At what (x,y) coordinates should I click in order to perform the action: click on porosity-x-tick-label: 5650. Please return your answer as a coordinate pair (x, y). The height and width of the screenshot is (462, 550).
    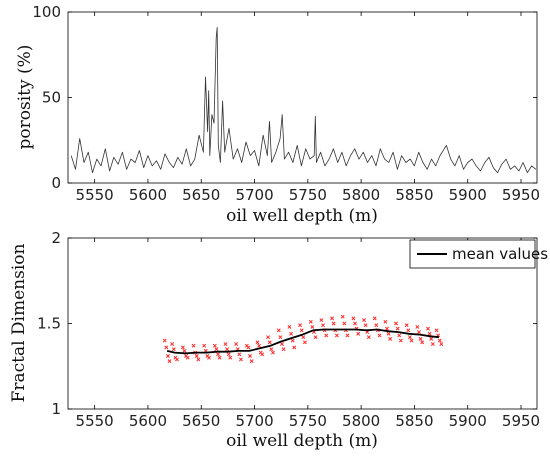
    Looking at the image, I should click on (201, 195).